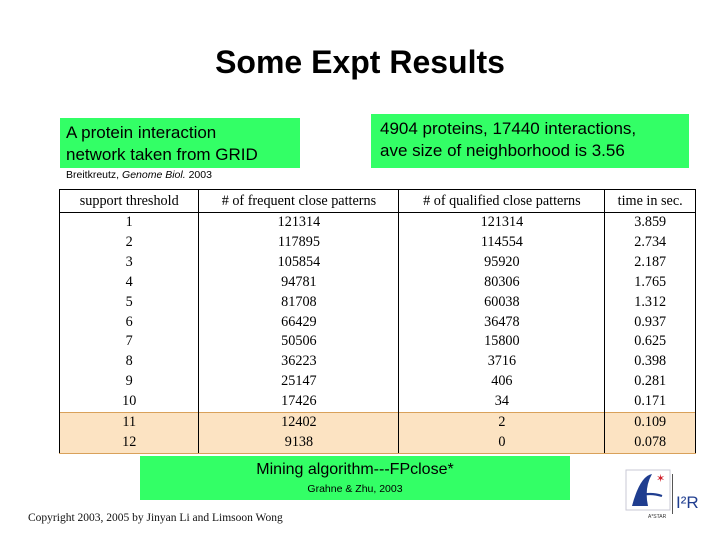 This screenshot has height=540, width=720. What do you see at coordinates (650, 262) in the screenshot?
I see `cell-time: 2.187` at bounding box center [650, 262].